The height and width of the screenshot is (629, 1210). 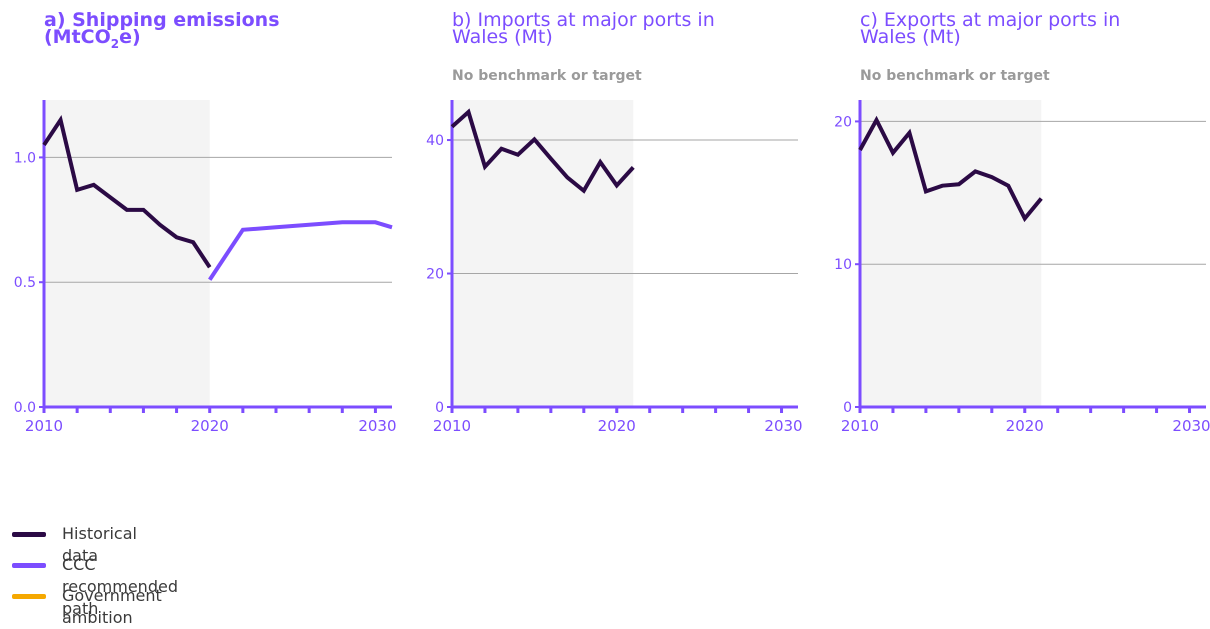 I want to click on panel-a-title-main: a) Shipping emissions, so click(x=162, y=20).